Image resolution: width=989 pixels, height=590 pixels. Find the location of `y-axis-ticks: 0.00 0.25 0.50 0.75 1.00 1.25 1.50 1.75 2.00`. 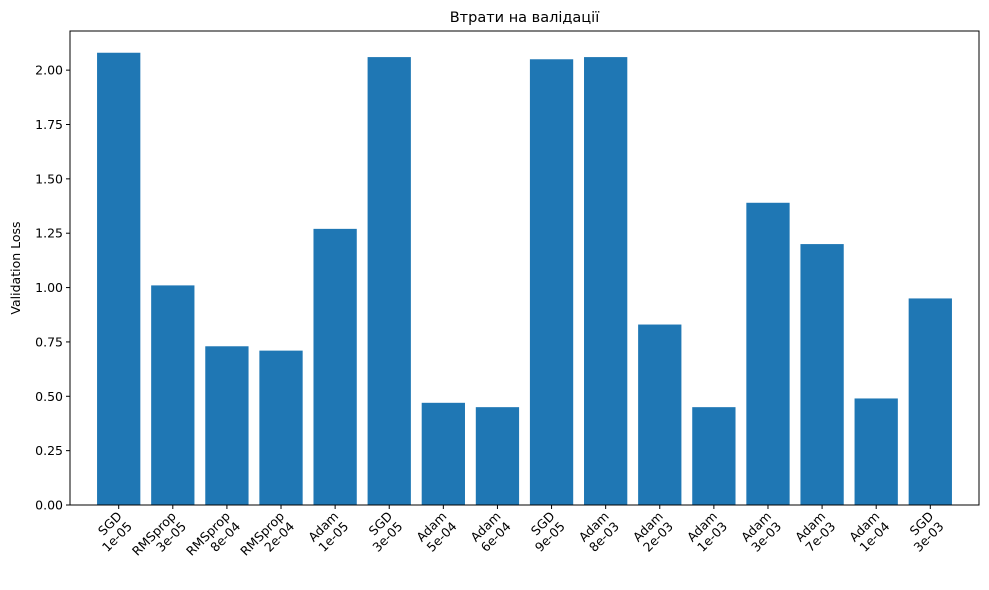

y-axis-ticks: 0.00 0.25 0.50 0.75 1.00 1.25 1.50 1.75 2.00 is located at coordinates (52, 288).